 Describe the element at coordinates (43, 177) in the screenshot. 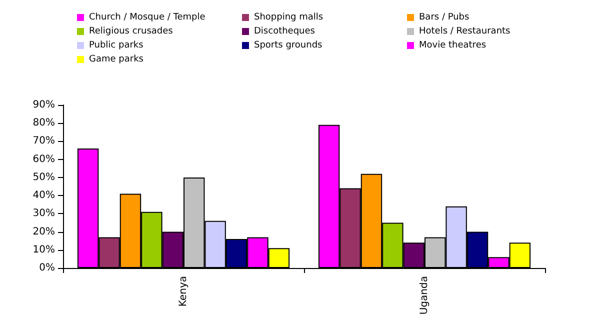

I see `y-tick-label: 50%` at that location.